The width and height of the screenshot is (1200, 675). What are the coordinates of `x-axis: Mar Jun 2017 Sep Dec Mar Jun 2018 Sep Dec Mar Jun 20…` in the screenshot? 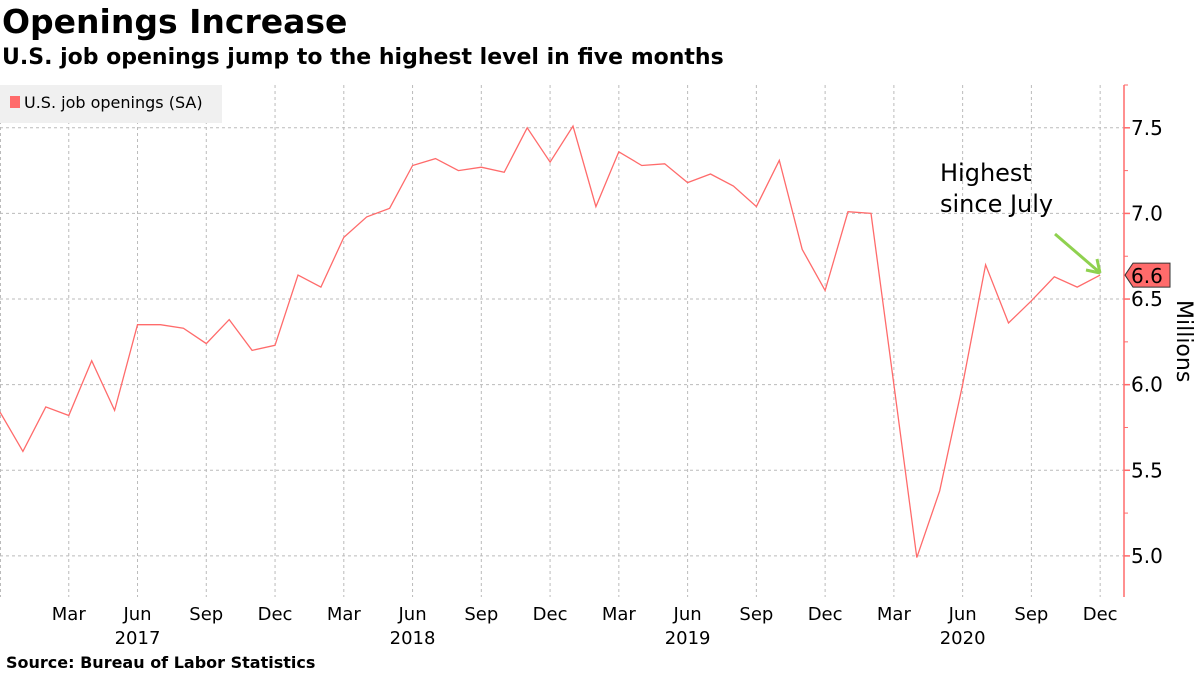 It's located at (585, 626).